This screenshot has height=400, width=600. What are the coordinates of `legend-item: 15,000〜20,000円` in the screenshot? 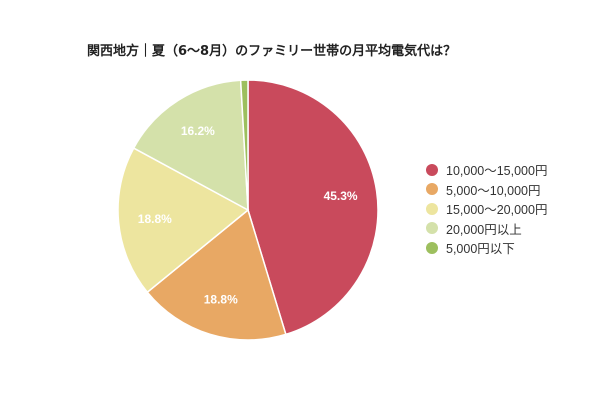 It's located at (486, 209).